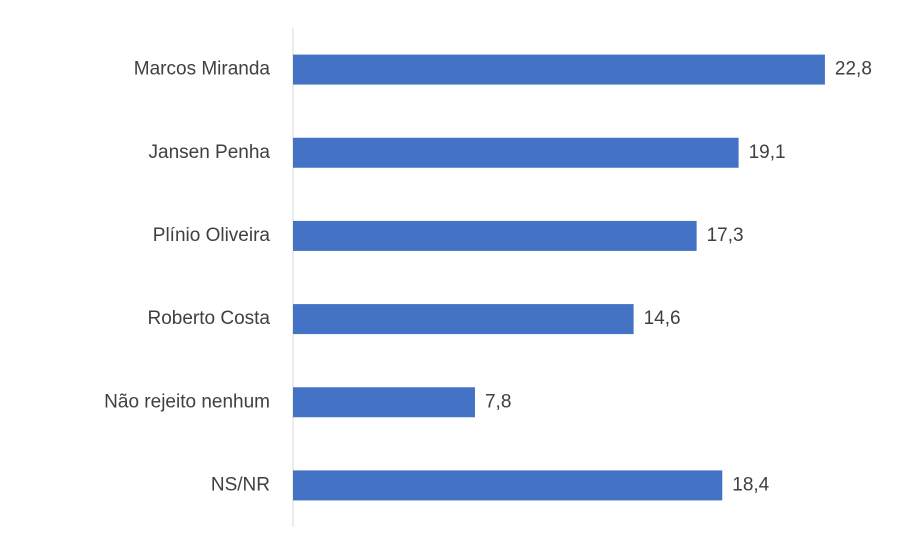 This screenshot has width=897, height=557. What do you see at coordinates (210, 152) in the screenshot?
I see `category-label: Jansen Penha` at bounding box center [210, 152].